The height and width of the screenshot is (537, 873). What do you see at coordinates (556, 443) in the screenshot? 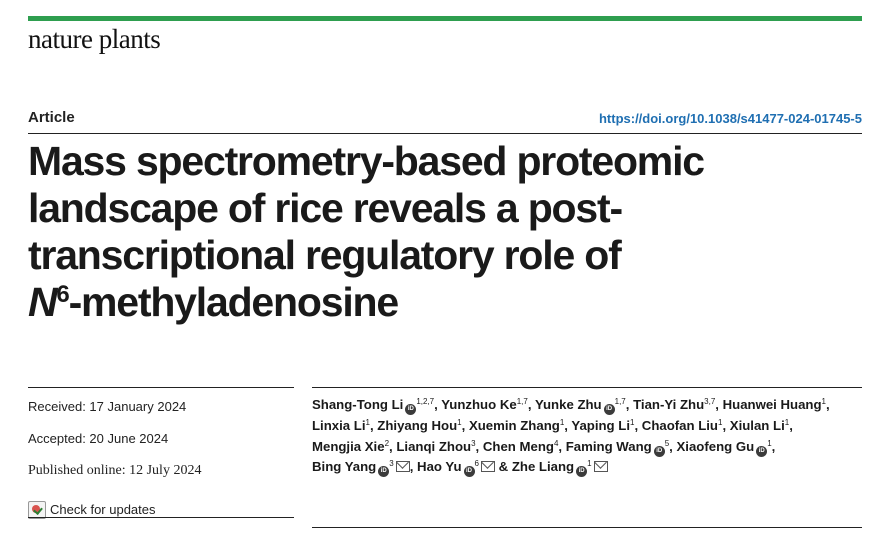
I see `affiliation-marker: 4` at bounding box center [556, 443].